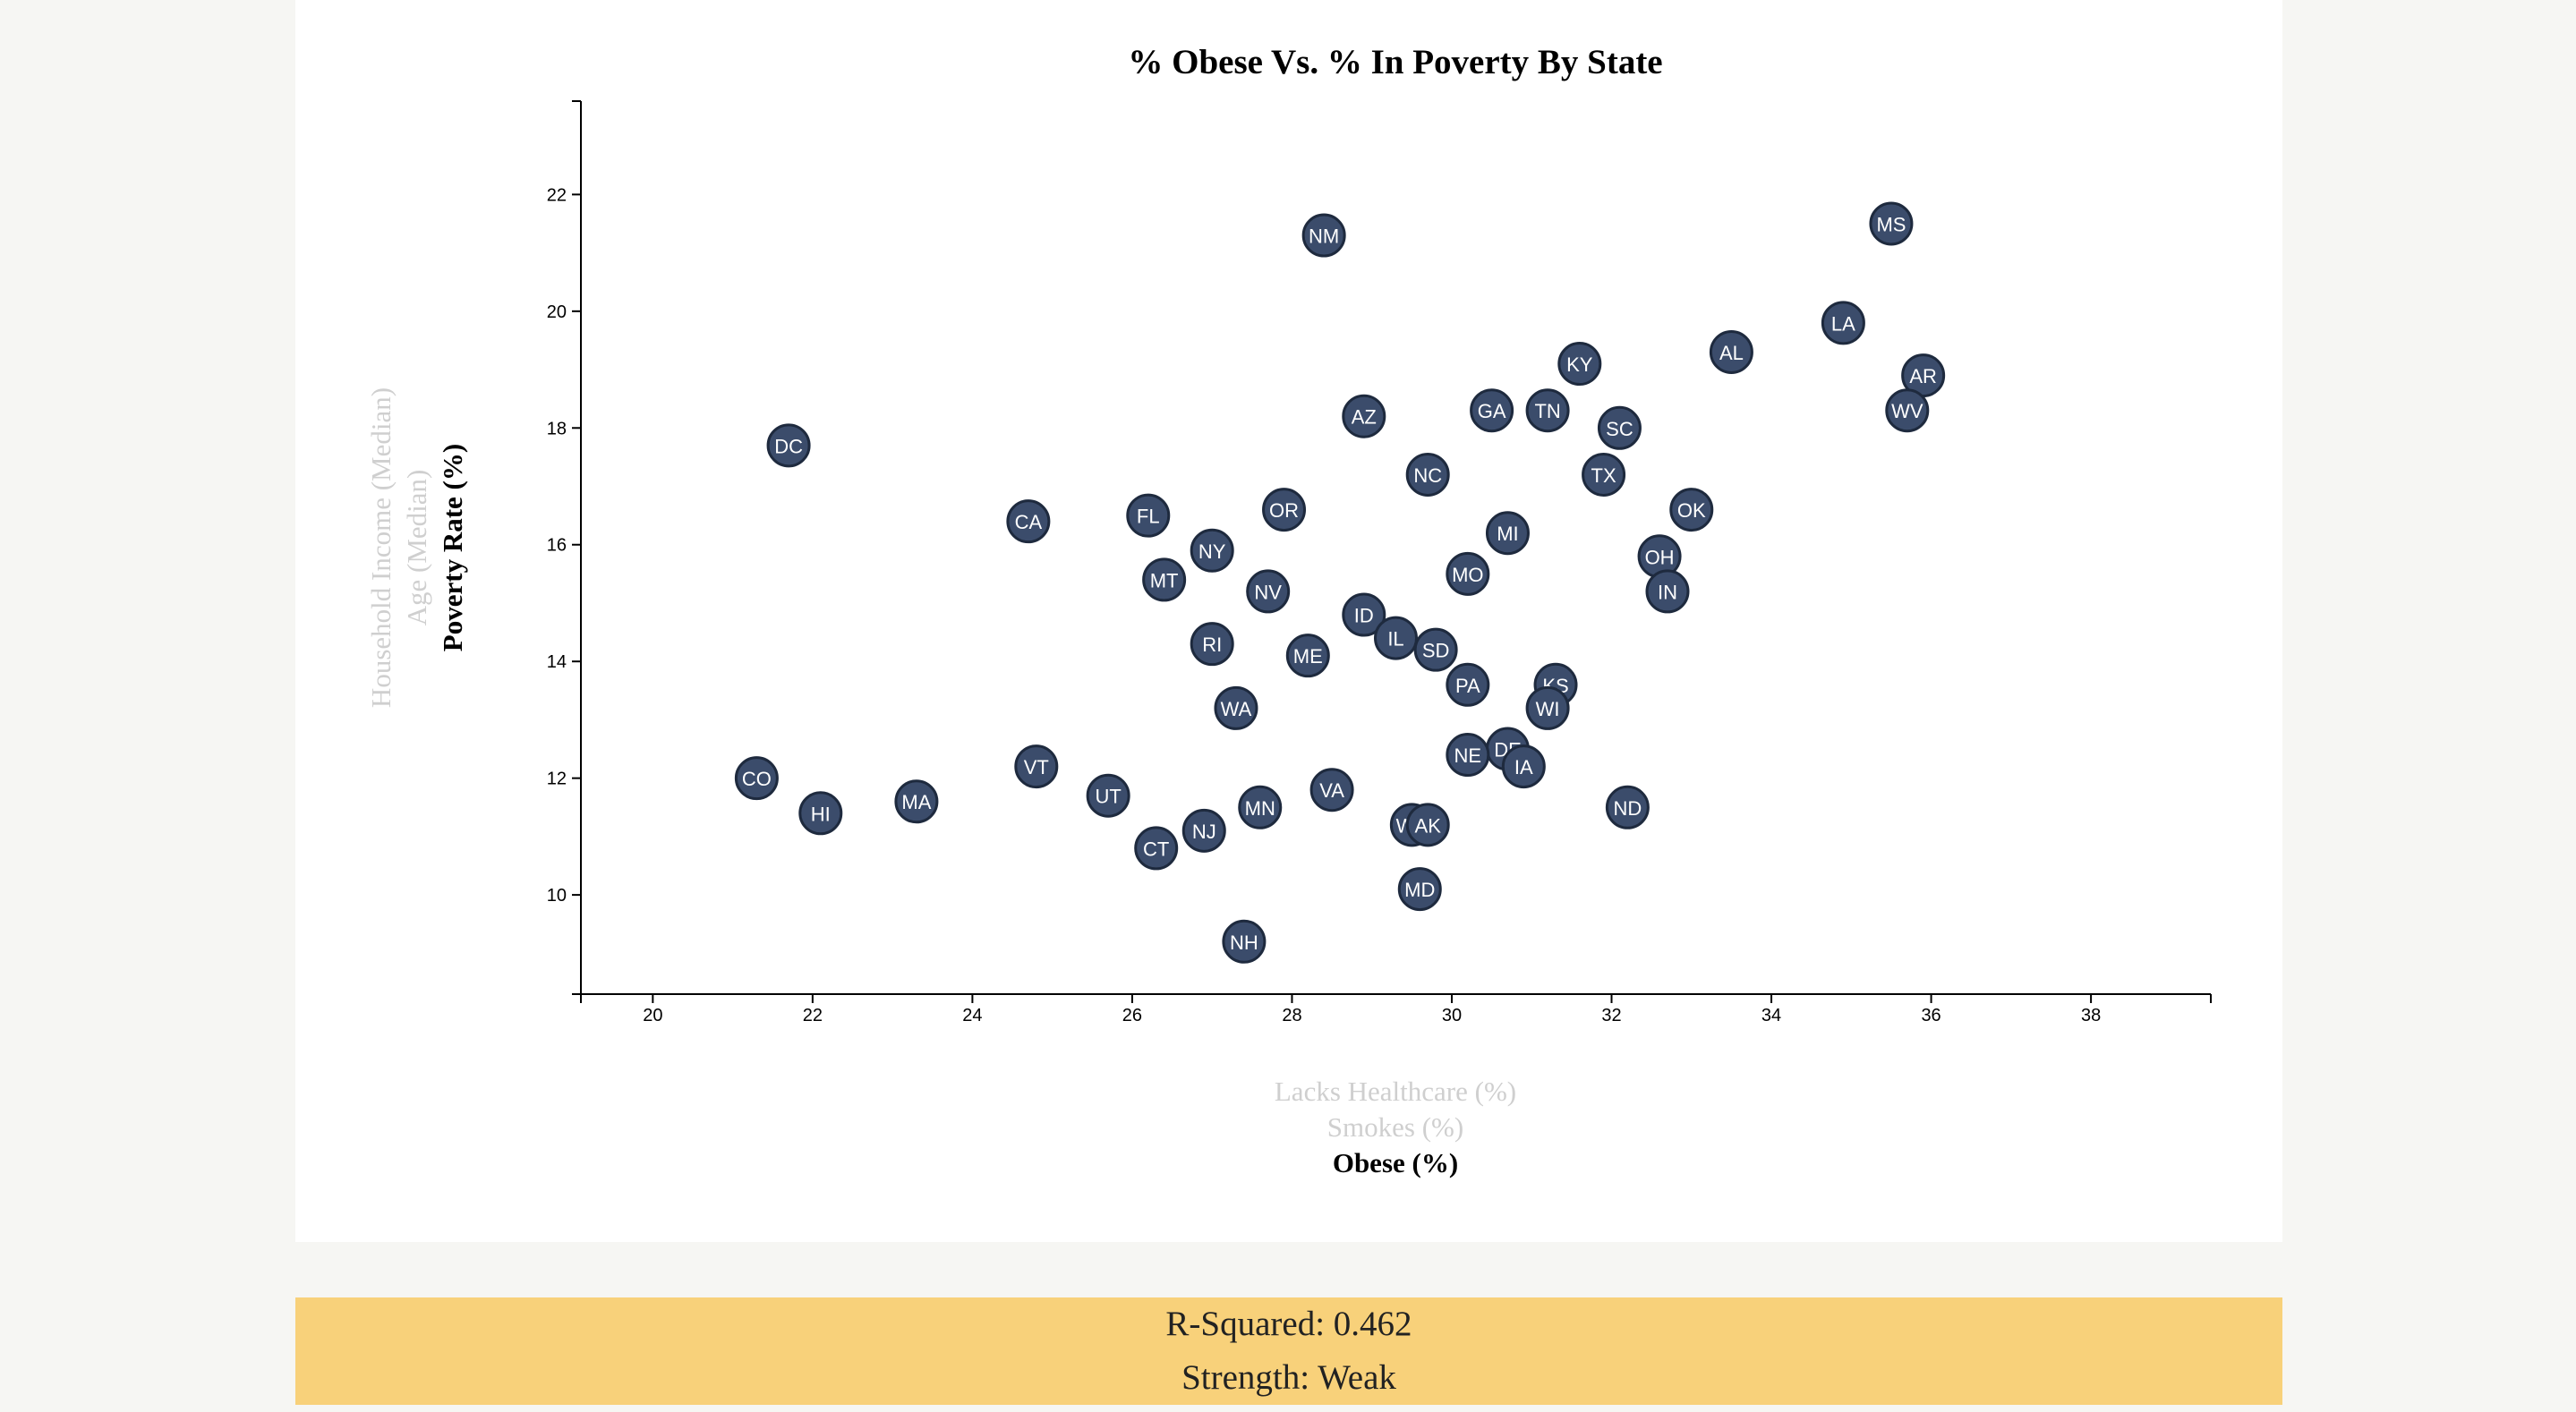  Describe the element at coordinates (557, 896) in the screenshot. I see `y-tick-label: 10` at that location.